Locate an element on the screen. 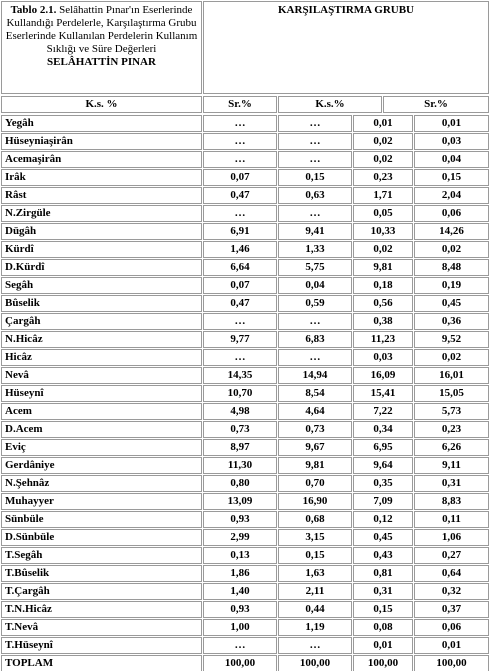  value-cell: 8,97 is located at coordinates (240, 447).